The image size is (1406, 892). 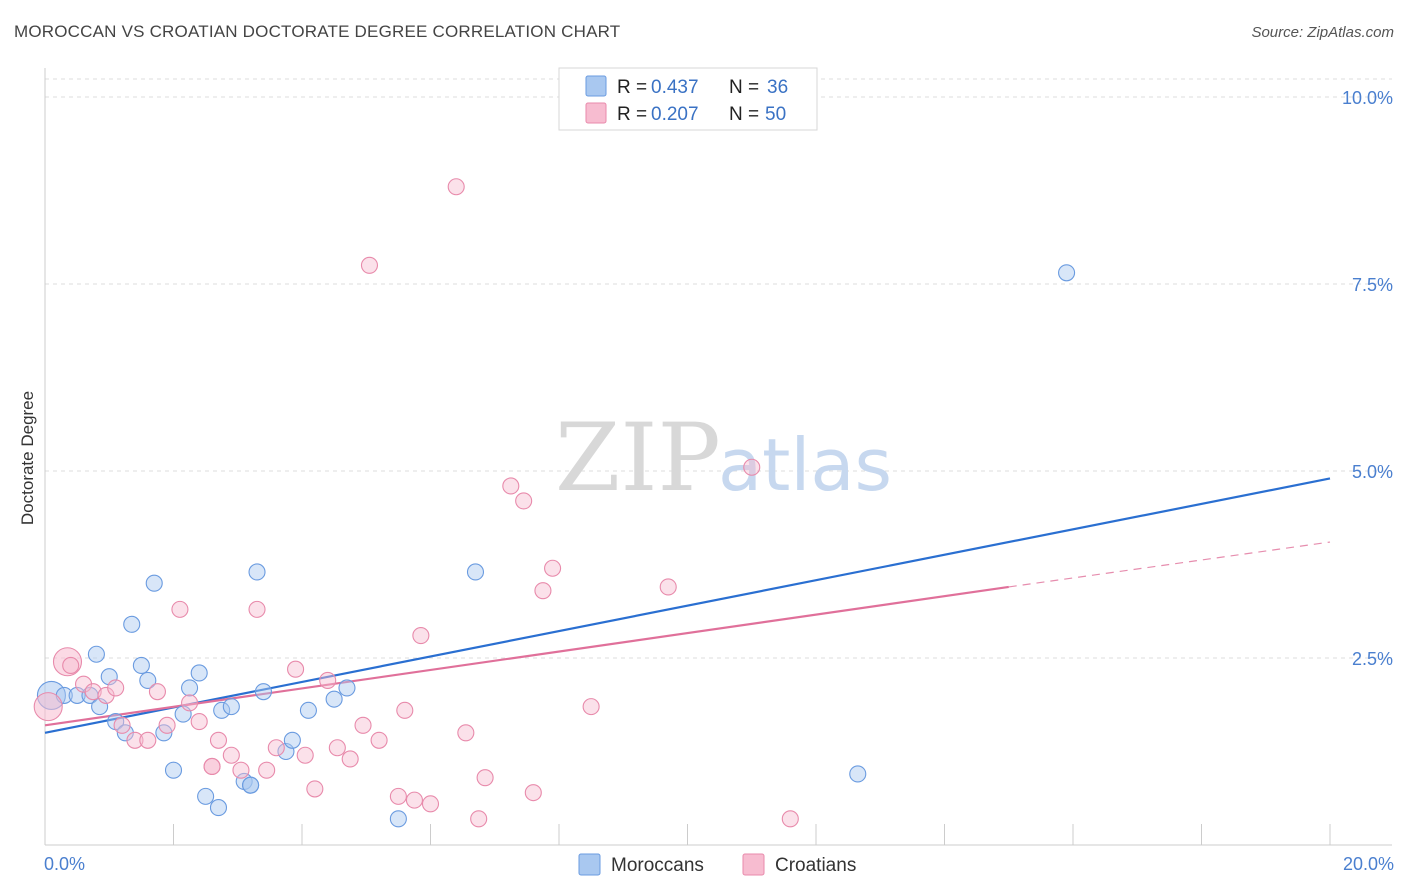 I want to click on y-tick-label: 2.5%, so click(x=1372, y=659).